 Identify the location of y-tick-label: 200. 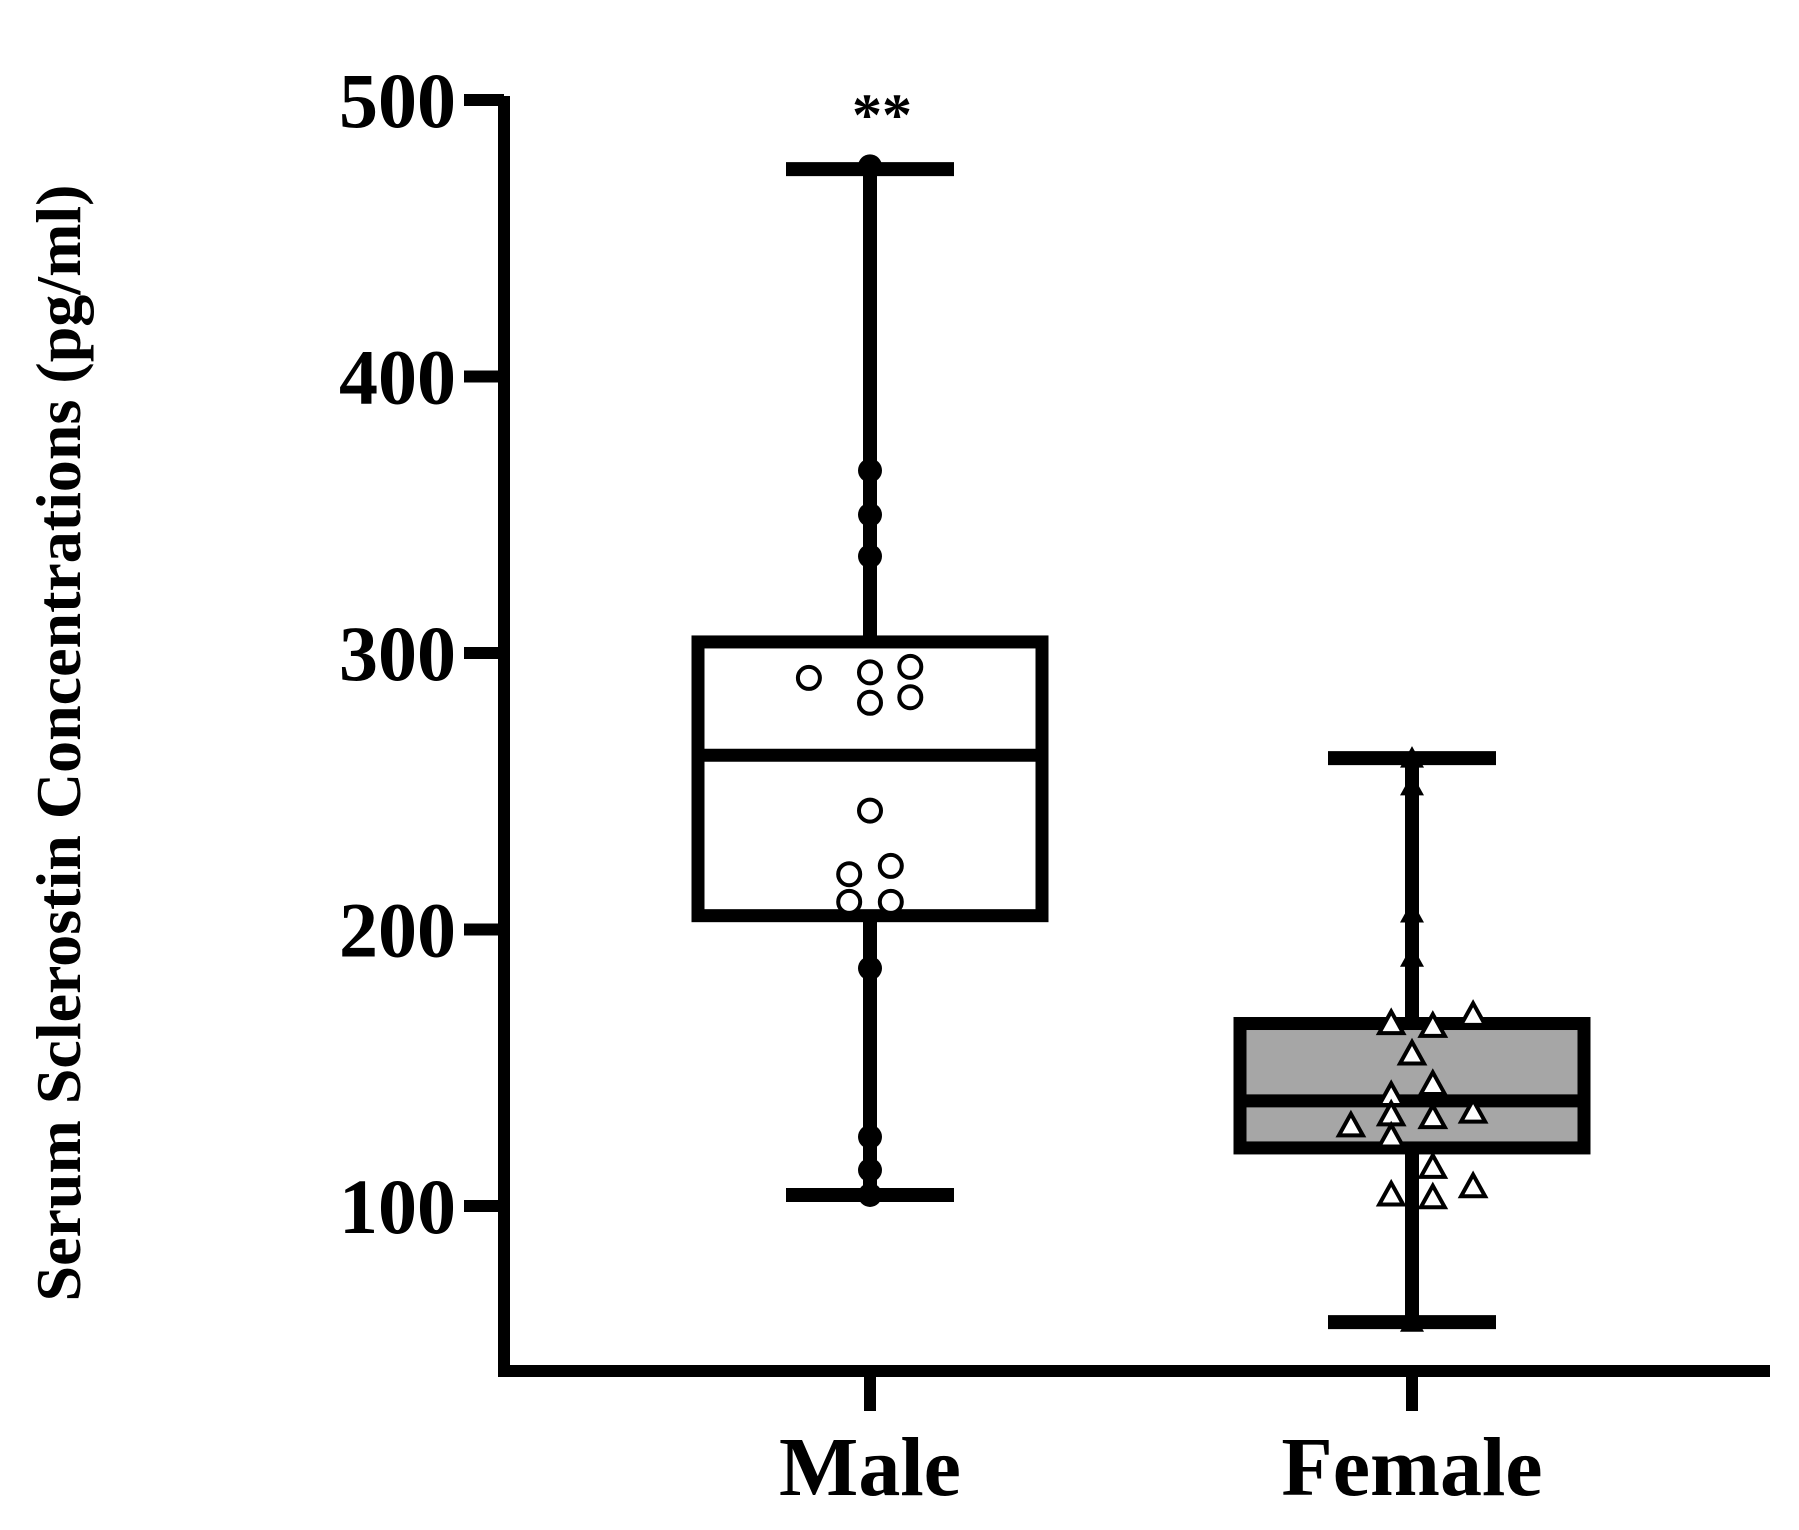
(397, 930).